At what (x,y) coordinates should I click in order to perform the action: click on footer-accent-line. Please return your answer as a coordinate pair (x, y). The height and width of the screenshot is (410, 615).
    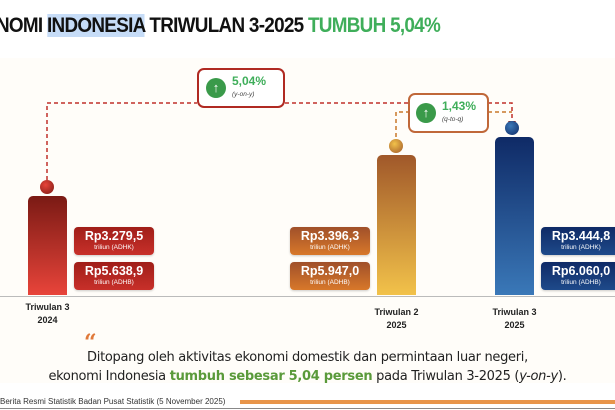
    Looking at the image, I should click on (427, 402).